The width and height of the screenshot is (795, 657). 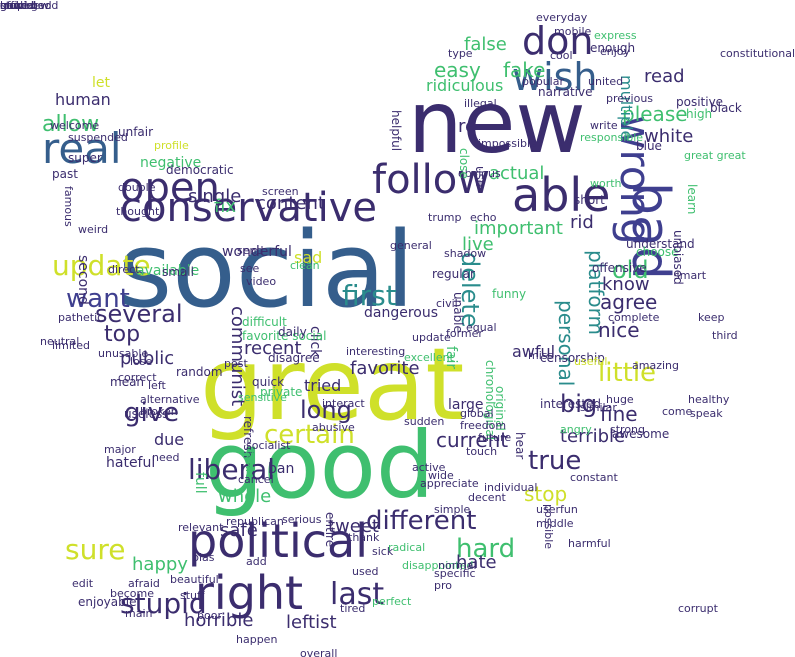 I want to click on cloud-word: broken, so click(x=159, y=411).